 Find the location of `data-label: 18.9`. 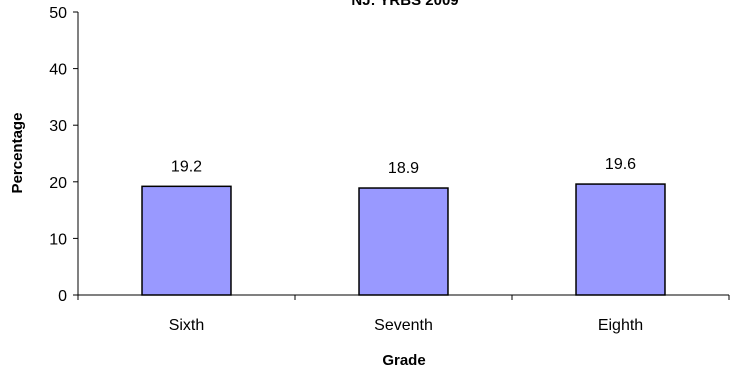

data-label: 18.9 is located at coordinates (403, 168).